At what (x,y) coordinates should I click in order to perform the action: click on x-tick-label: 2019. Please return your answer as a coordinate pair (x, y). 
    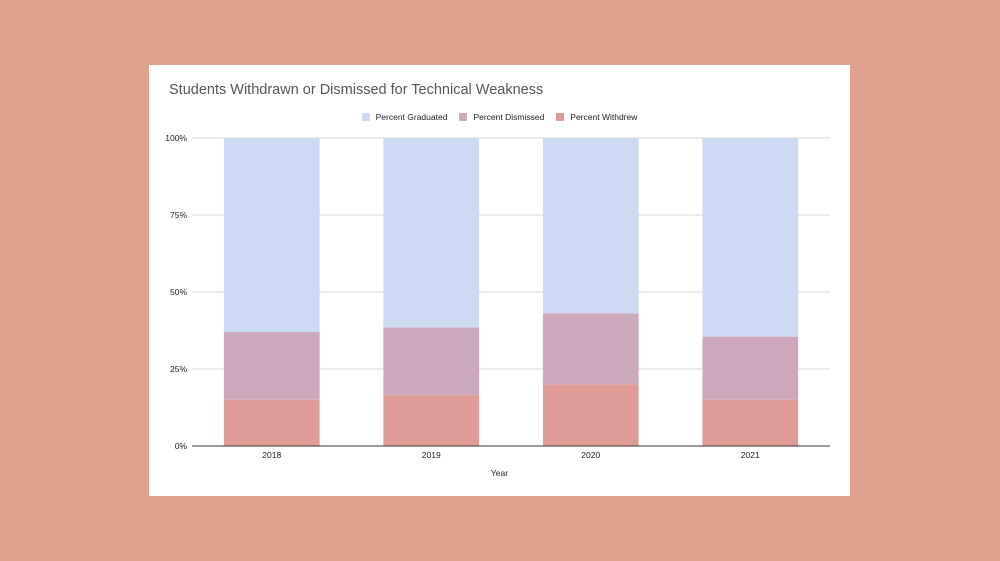
    Looking at the image, I should click on (431, 455).